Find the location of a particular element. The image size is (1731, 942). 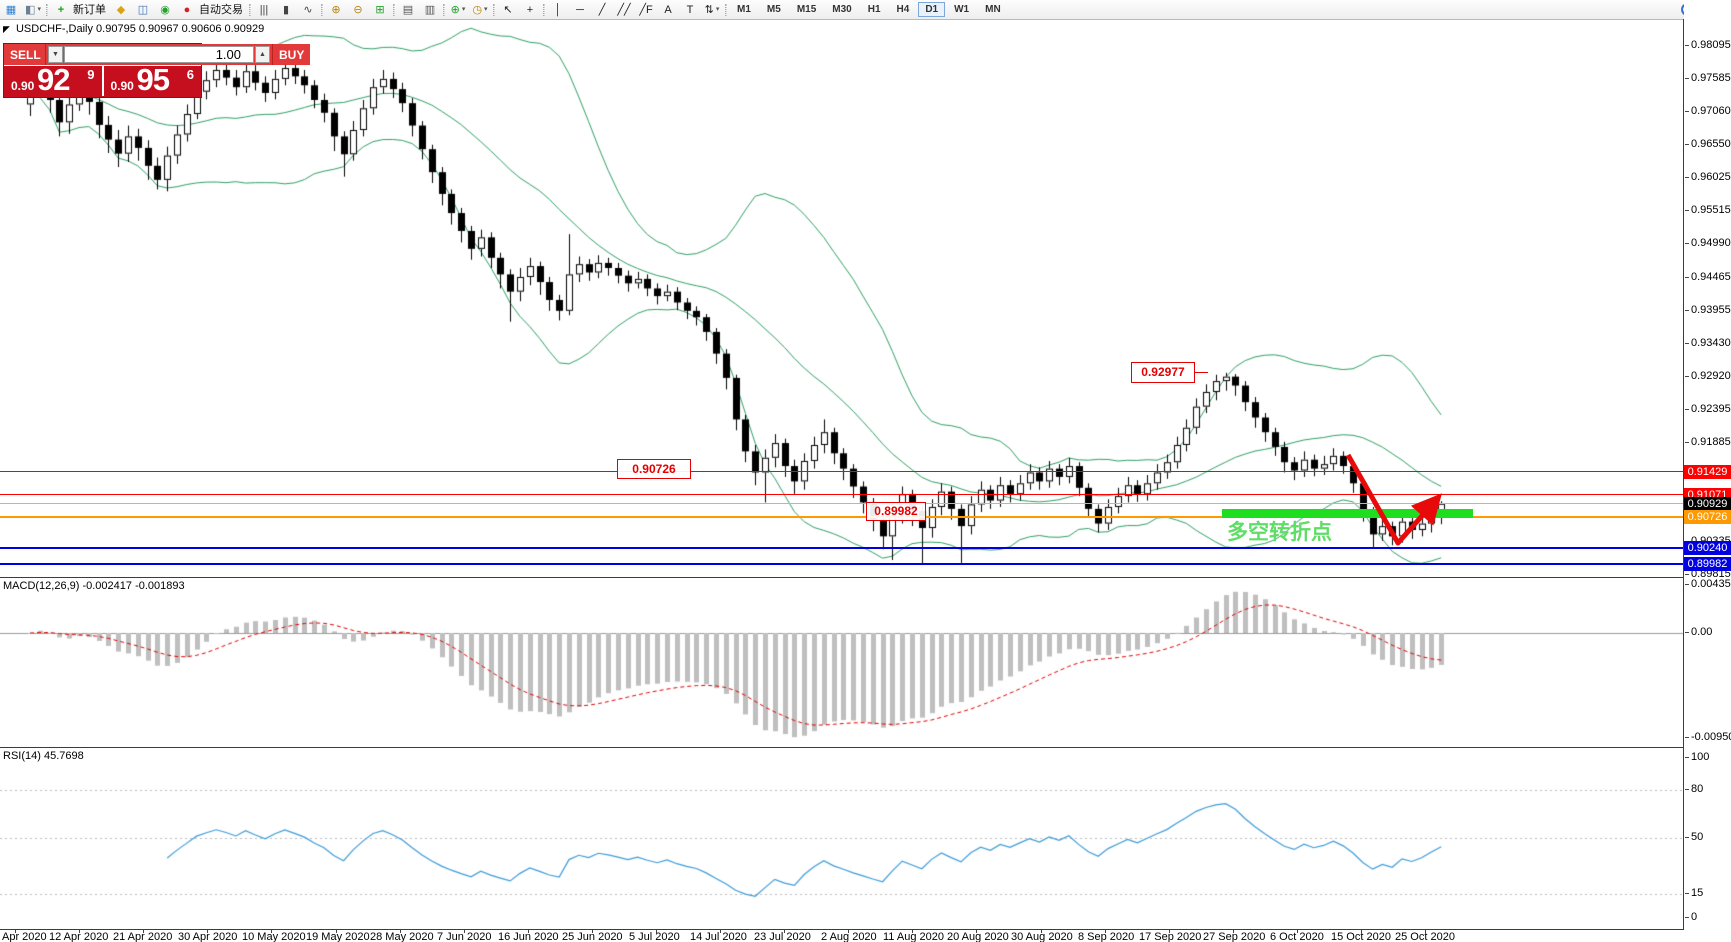

zoom-out-icon: ⊖ is located at coordinates (358, 10).